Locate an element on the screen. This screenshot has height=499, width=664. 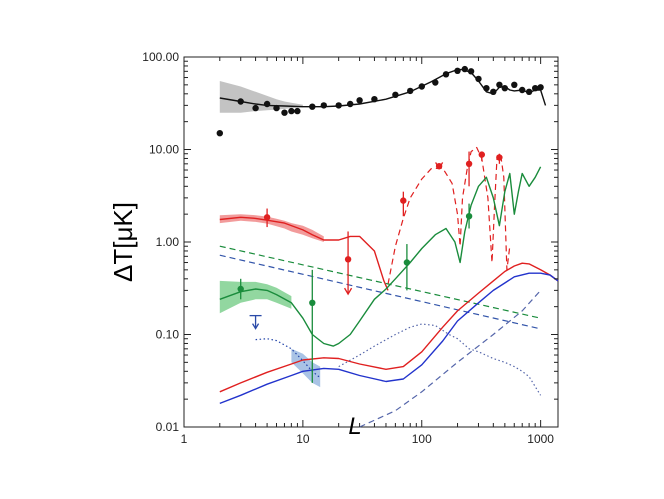
bb-foreground-dotted-line is located at coordinates (440, 359).